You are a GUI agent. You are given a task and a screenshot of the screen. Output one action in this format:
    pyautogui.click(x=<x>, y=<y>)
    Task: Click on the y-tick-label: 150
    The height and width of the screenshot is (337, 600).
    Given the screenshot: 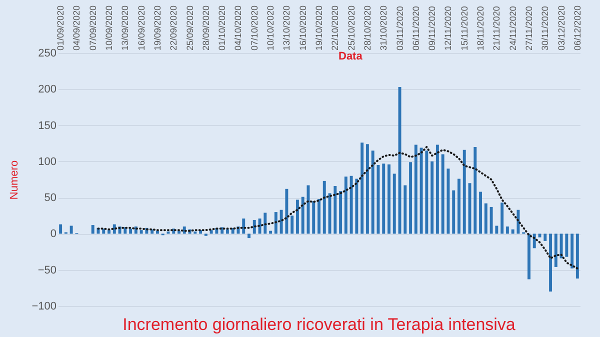 What is the action you would take?
    pyautogui.click(x=47, y=126)
    